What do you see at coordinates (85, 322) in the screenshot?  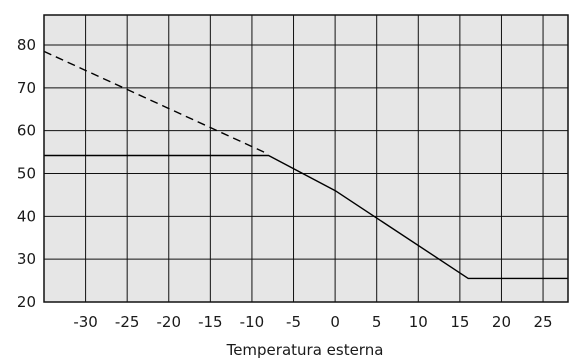 I see `x-tick-label: -30` at bounding box center [85, 322].